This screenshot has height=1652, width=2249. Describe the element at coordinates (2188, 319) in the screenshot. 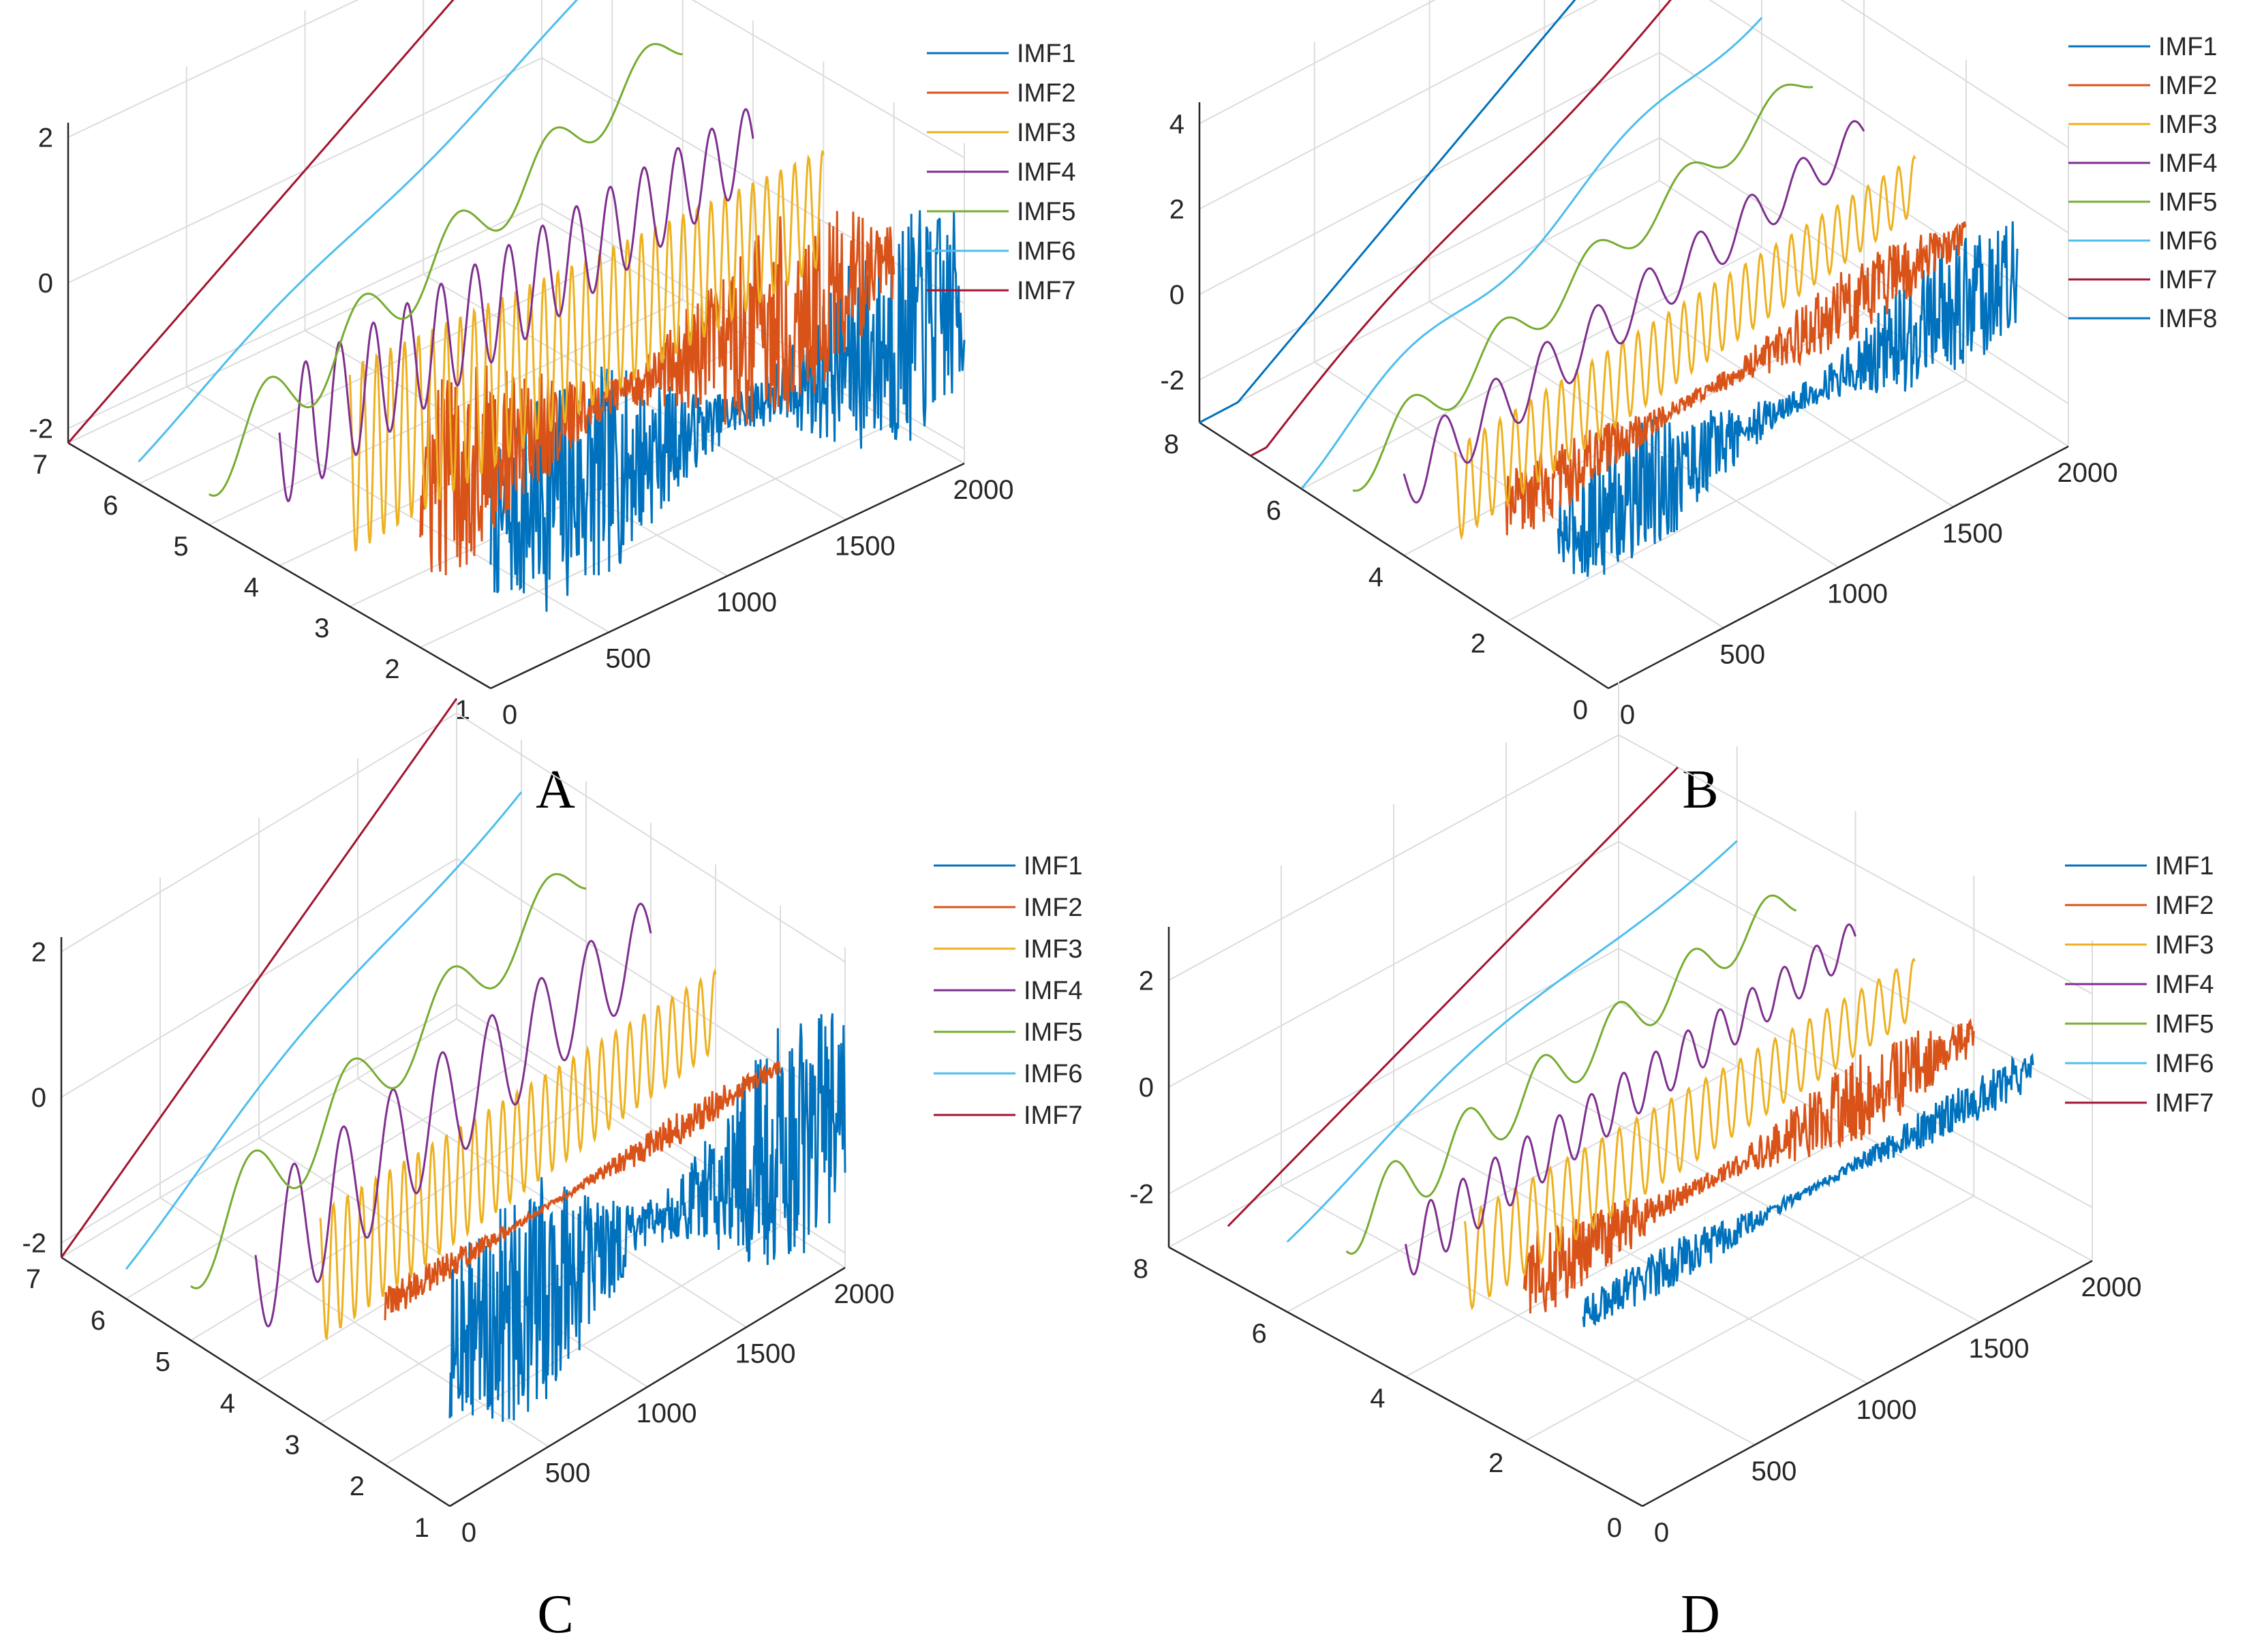

I see `legend-label-imf8: IMF8` at that location.